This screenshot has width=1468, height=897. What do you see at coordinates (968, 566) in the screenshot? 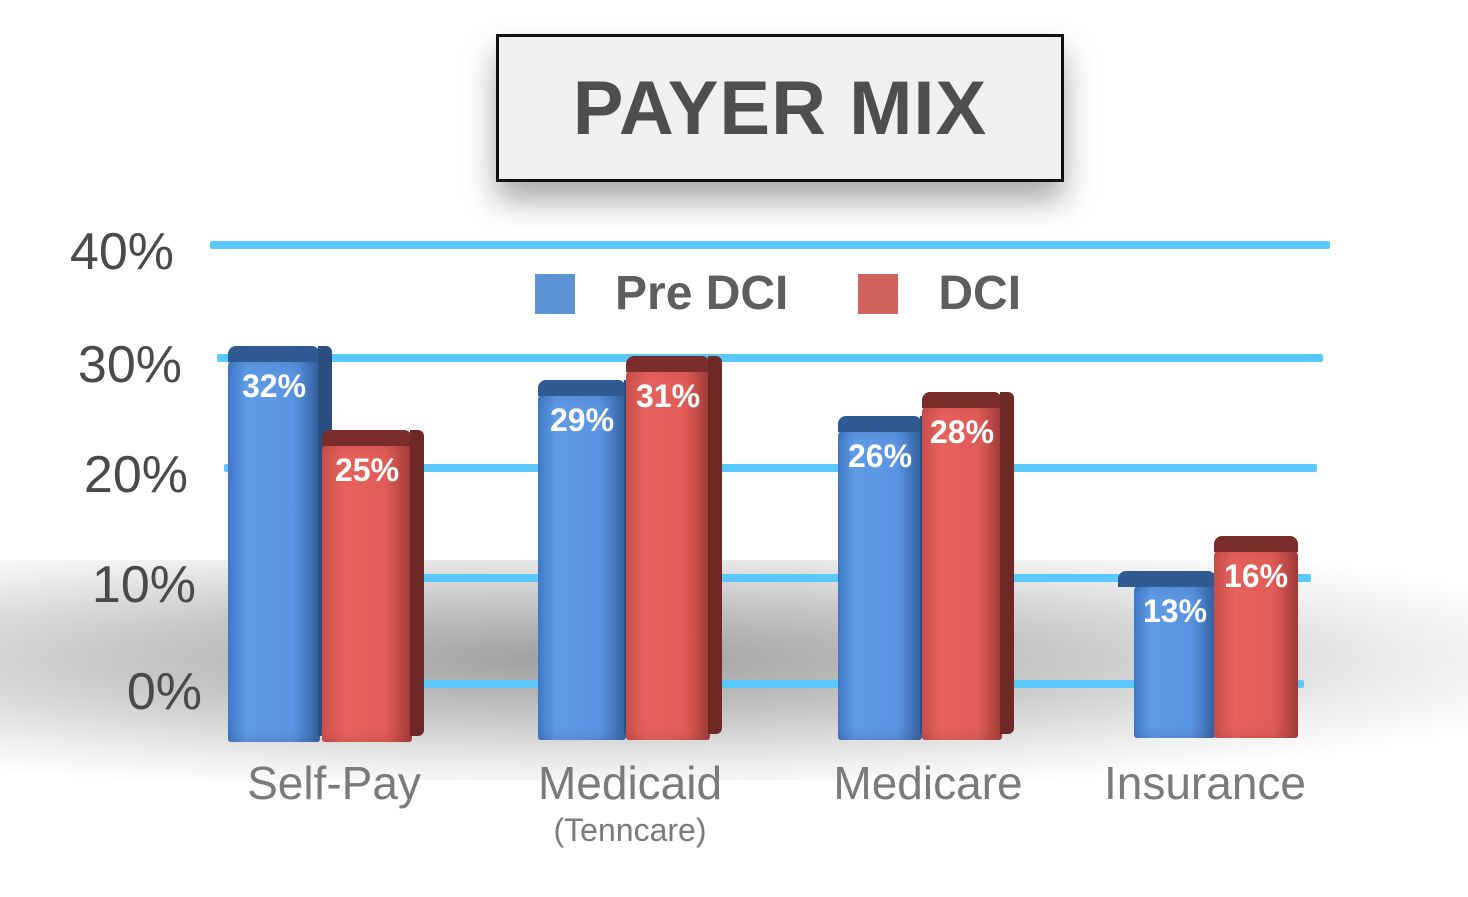
I see `bar-medicare-dci: 28%` at bounding box center [968, 566].